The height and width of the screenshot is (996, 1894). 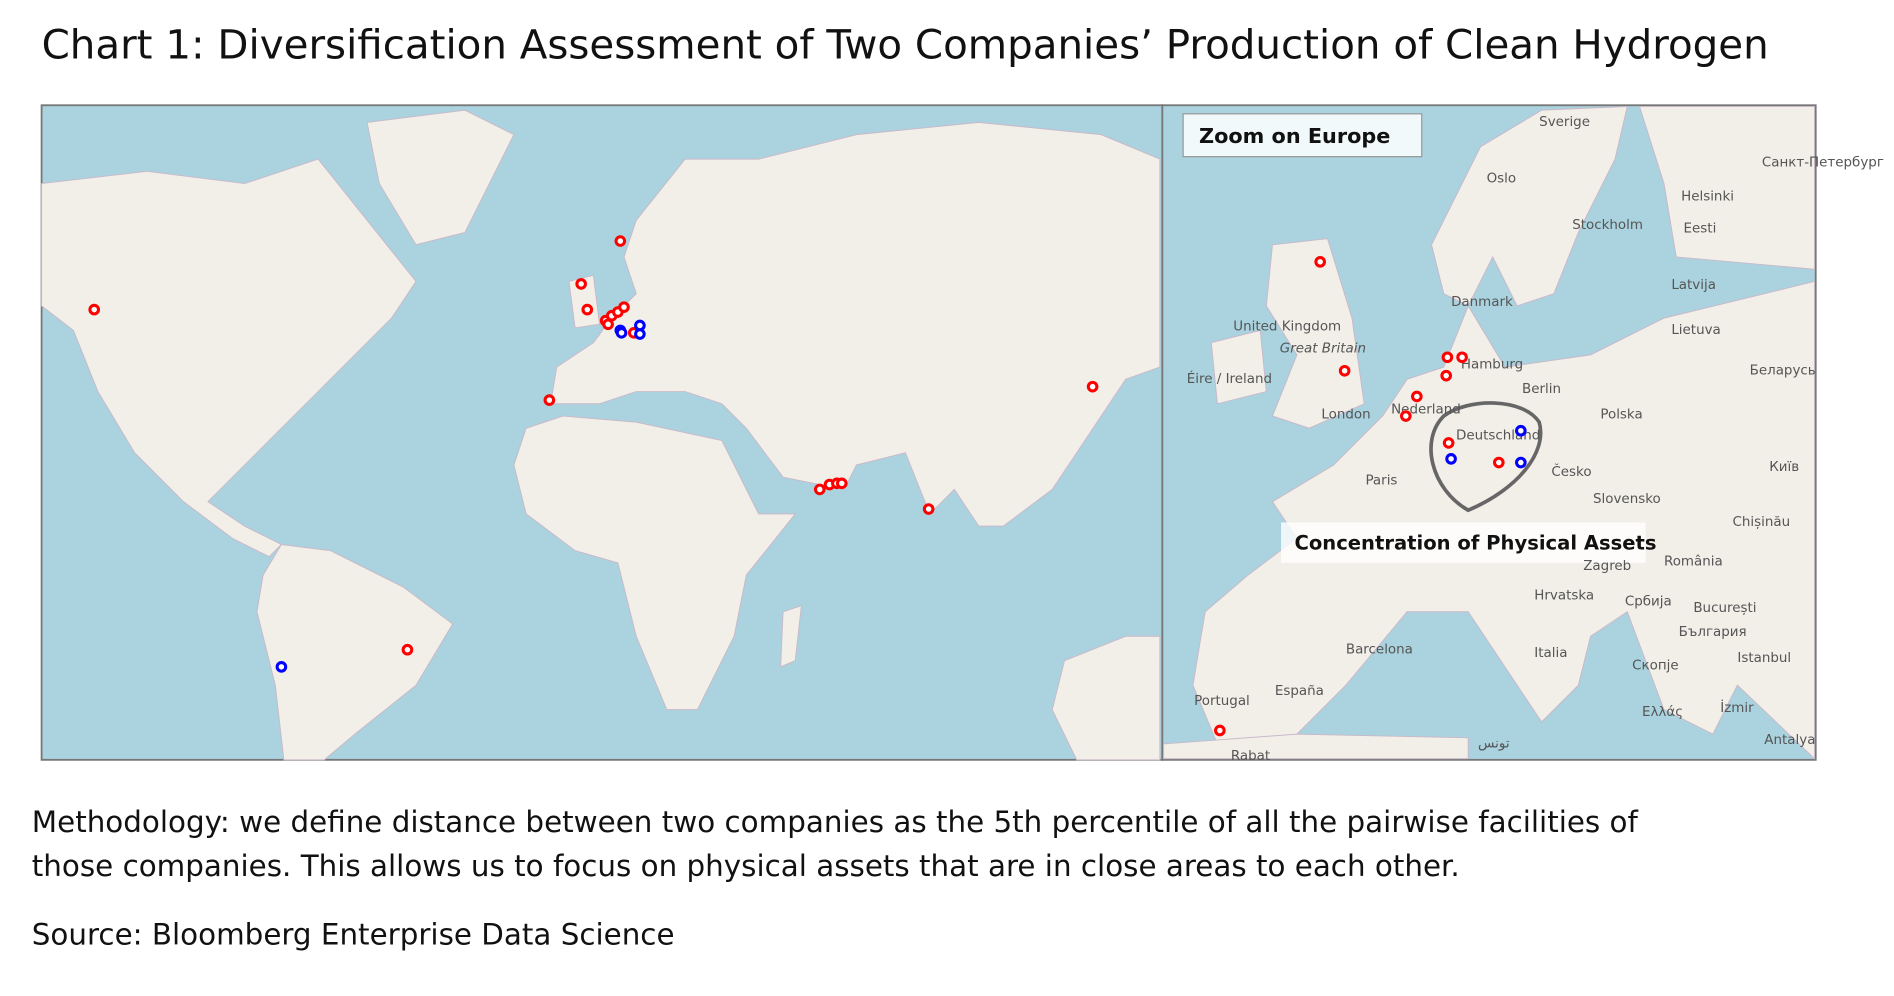 What do you see at coordinates (1571, 471) in the screenshot?
I see `place-label: Česko` at bounding box center [1571, 471].